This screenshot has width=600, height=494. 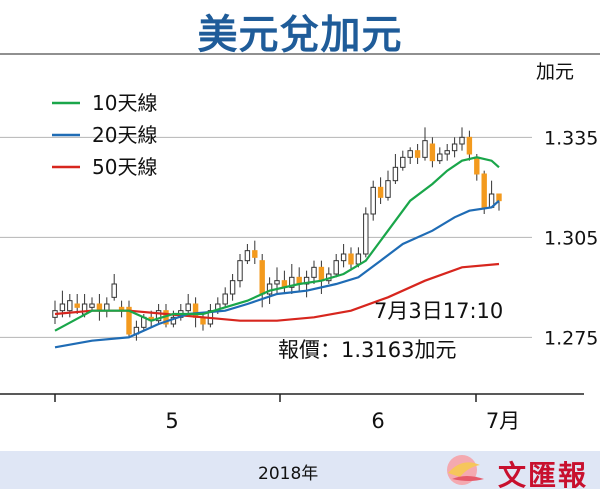 What do you see at coordinates (367, 350) in the screenshot?
I see `annotation-quote: 報價：1.3163加元` at bounding box center [367, 350].